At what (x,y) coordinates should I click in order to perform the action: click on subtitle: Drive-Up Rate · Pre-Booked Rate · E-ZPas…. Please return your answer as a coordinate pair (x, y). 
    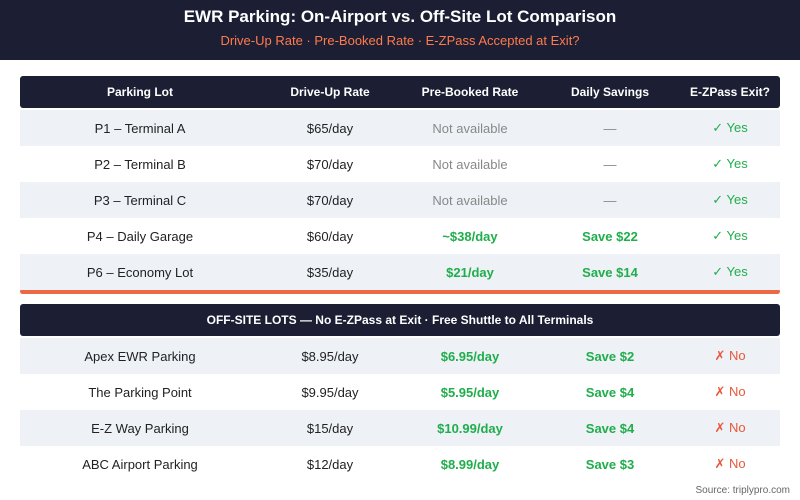
    Looking at the image, I should click on (400, 40).